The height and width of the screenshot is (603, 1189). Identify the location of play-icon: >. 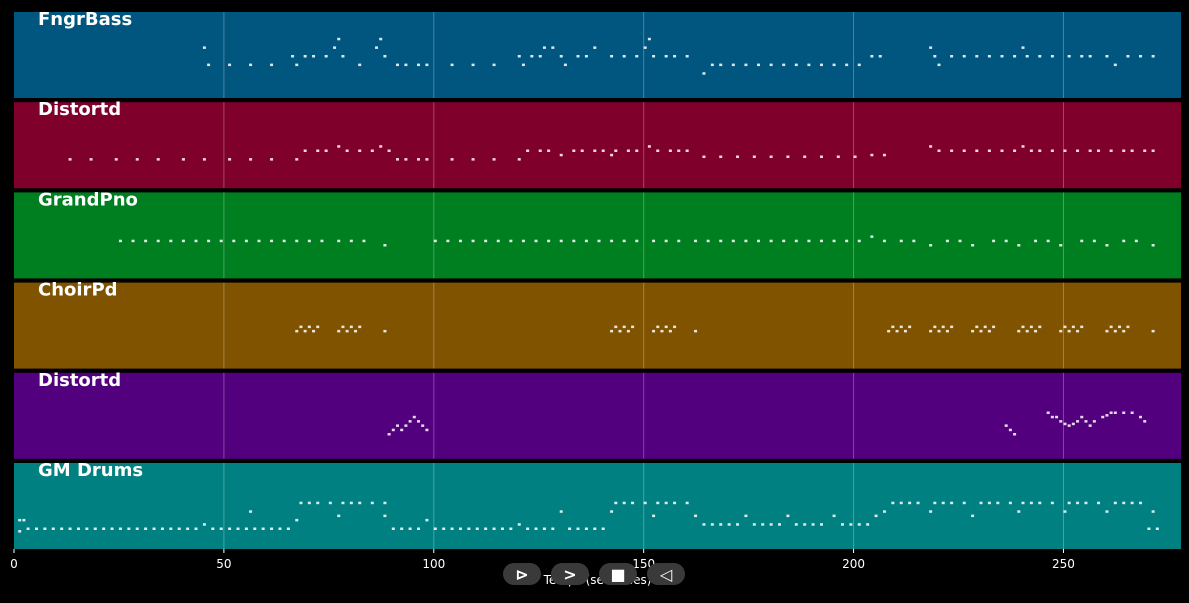
(570, 574).